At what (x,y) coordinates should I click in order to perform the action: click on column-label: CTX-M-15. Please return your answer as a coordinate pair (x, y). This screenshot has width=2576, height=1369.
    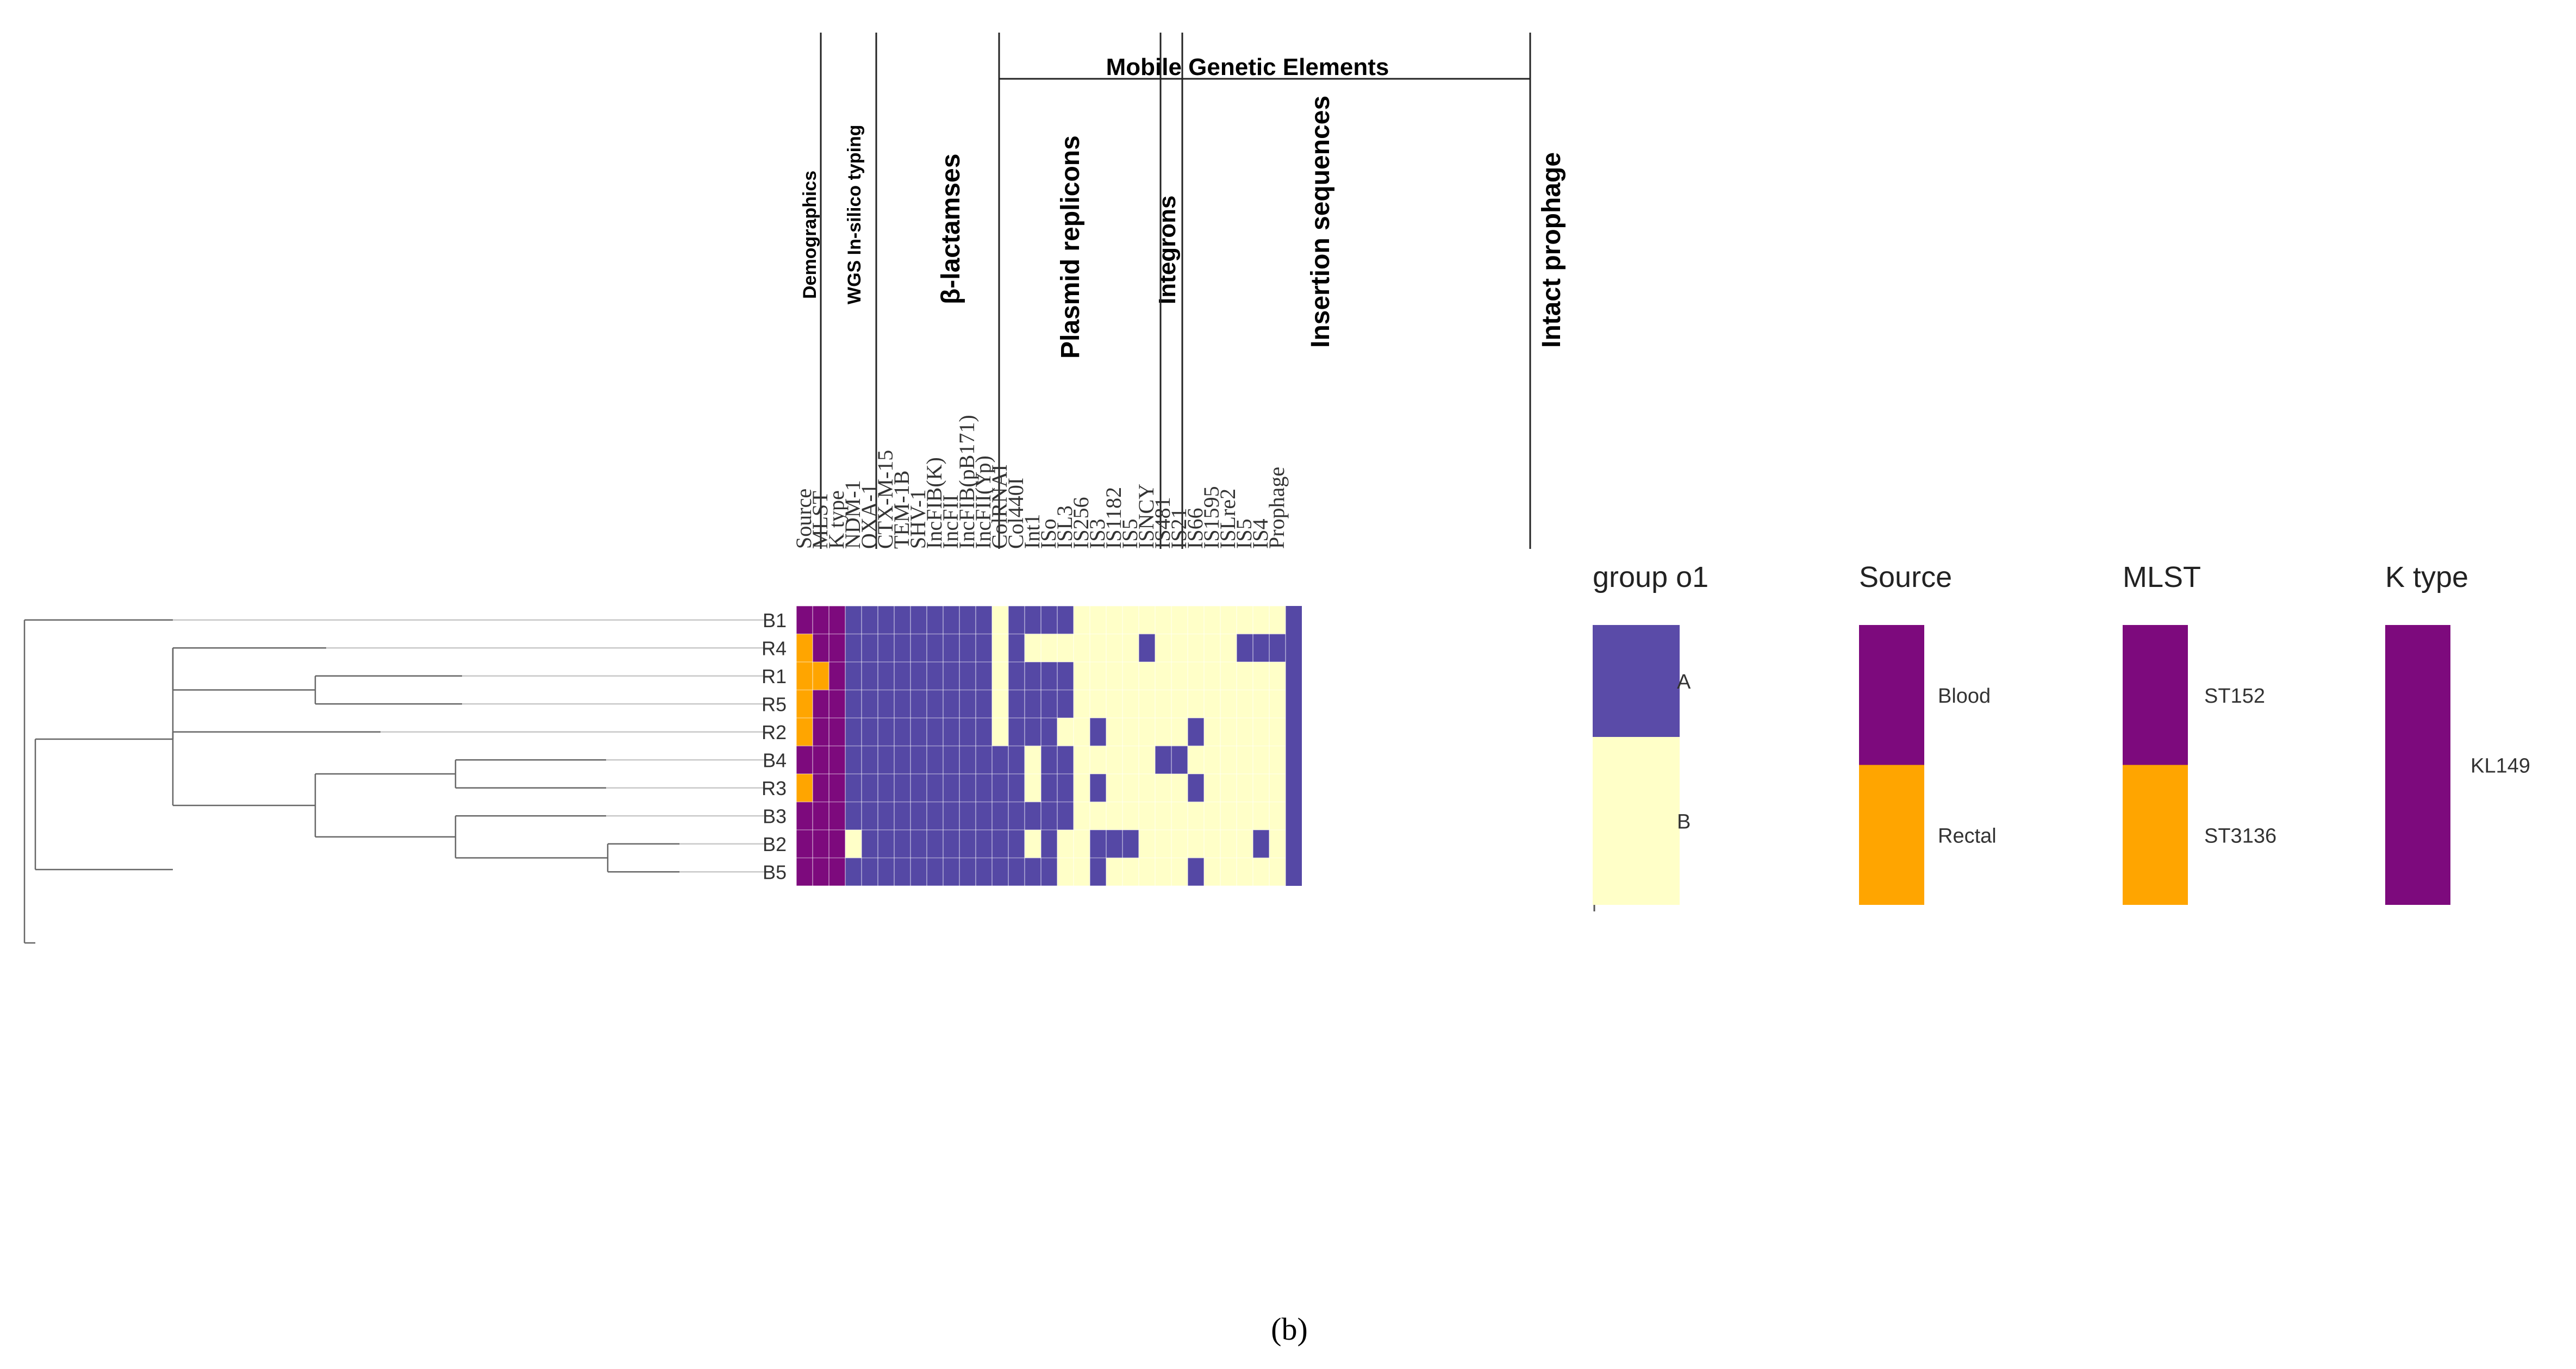
    Looking at the image, I should click on (885, 499).